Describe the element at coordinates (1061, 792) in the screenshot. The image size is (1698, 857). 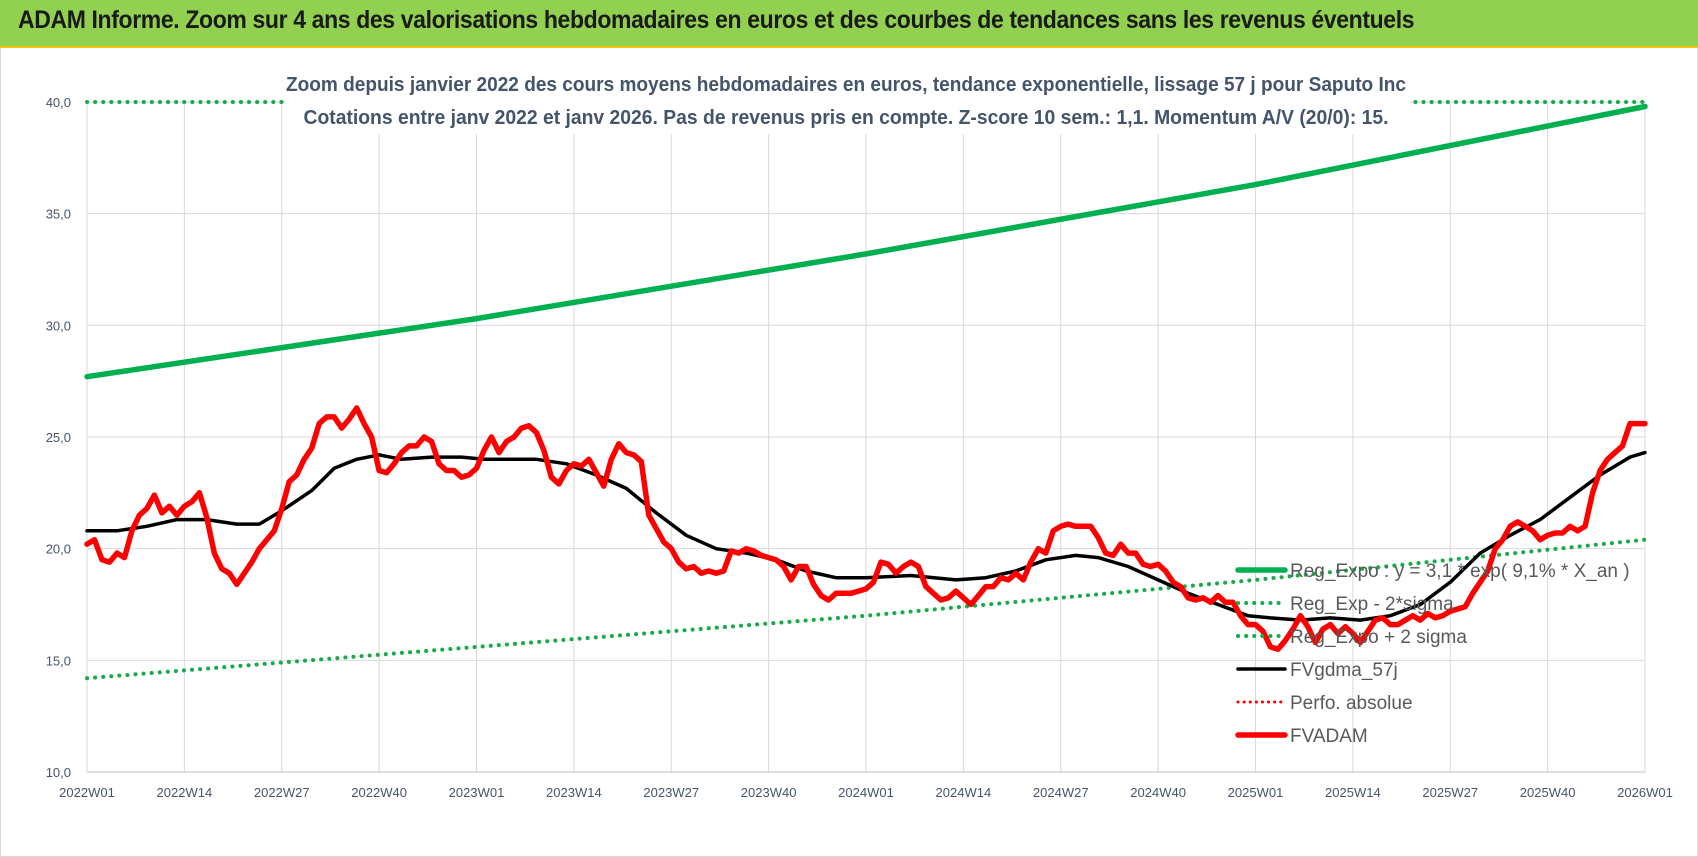
I see `x-tick-label: 2024W27` at that location.